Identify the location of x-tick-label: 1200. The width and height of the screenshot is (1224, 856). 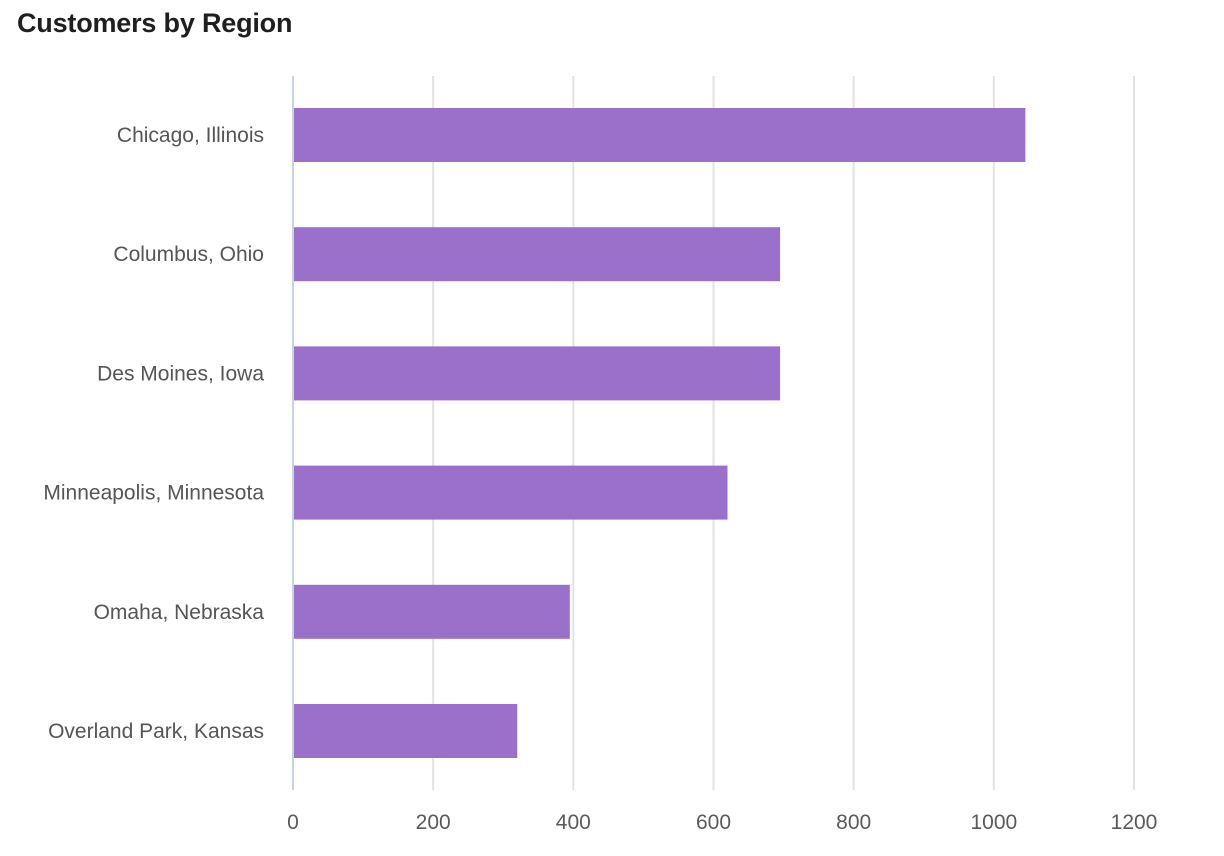
(1134, 822).